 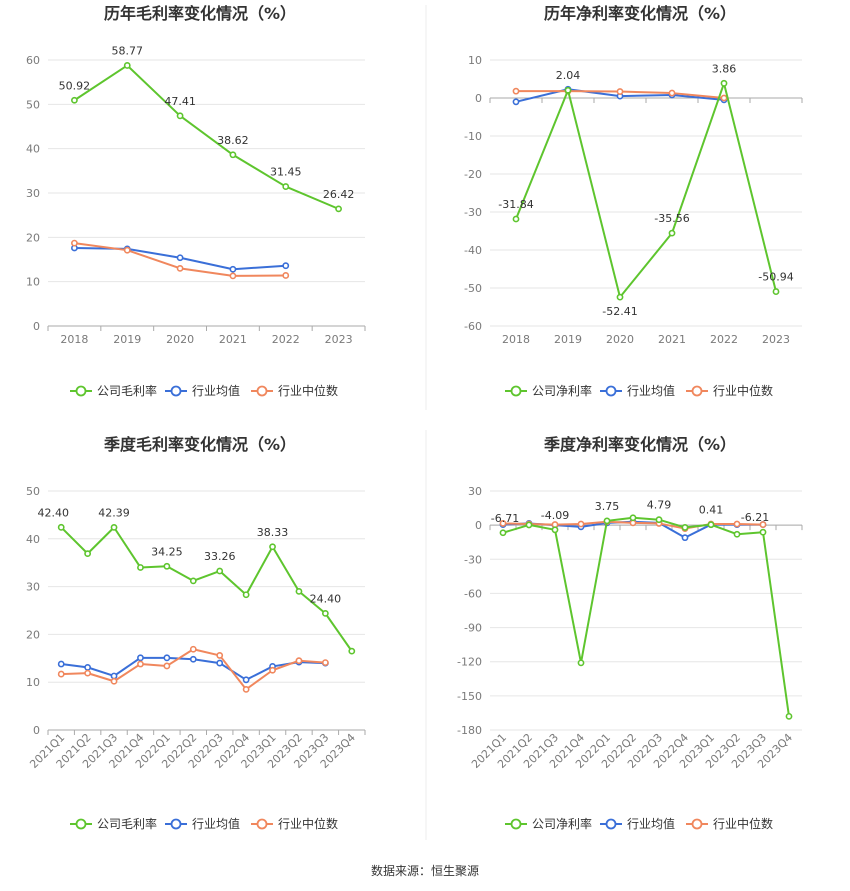 I want to click on y-tick-label: -150, so click(x=469, y=696).